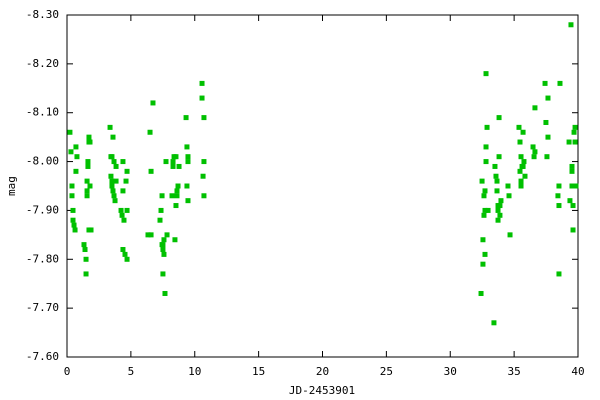 Image resolution: width=600 pixels, height=400 pixels. Describe the element at coordinates (42, 63) in the screenshot. I see `y-tick-label: -8.20` at that location.